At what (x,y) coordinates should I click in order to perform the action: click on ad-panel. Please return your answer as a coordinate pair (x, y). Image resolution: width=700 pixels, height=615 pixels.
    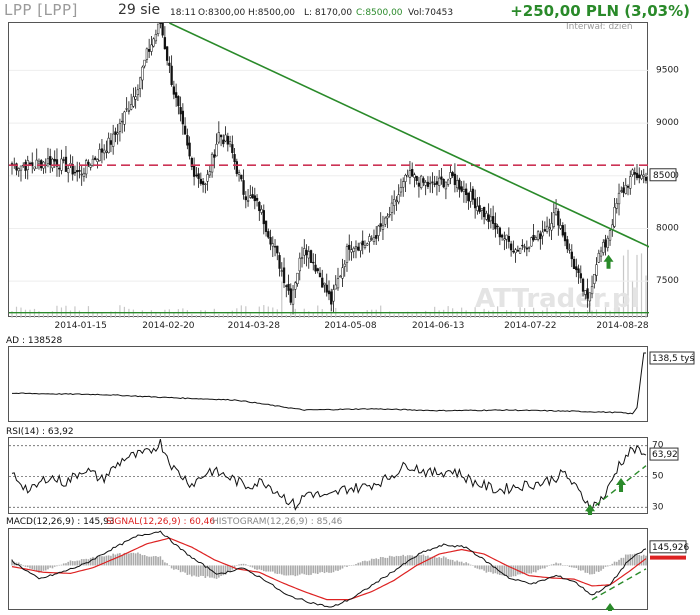
    Looking at the image, I should click on (328, 384).